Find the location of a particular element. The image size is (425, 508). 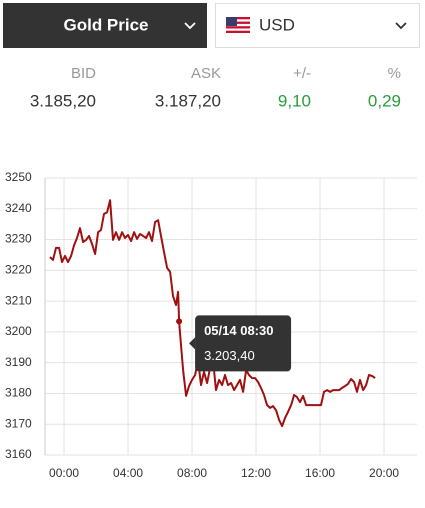

y-tick-label: 3200 is located at coordinates (18, 331).